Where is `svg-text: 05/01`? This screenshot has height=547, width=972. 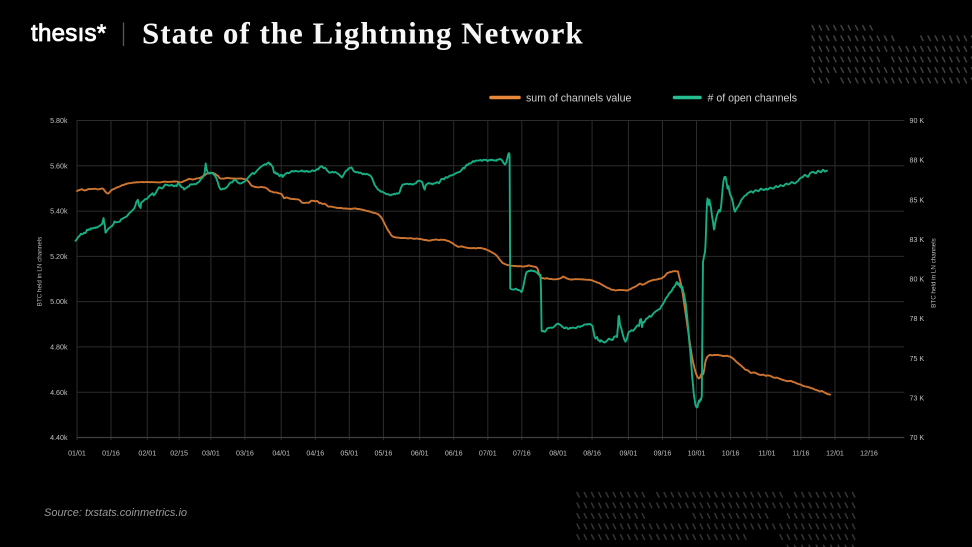
svg-text: 05/01 is located at coordinates (349, 453).